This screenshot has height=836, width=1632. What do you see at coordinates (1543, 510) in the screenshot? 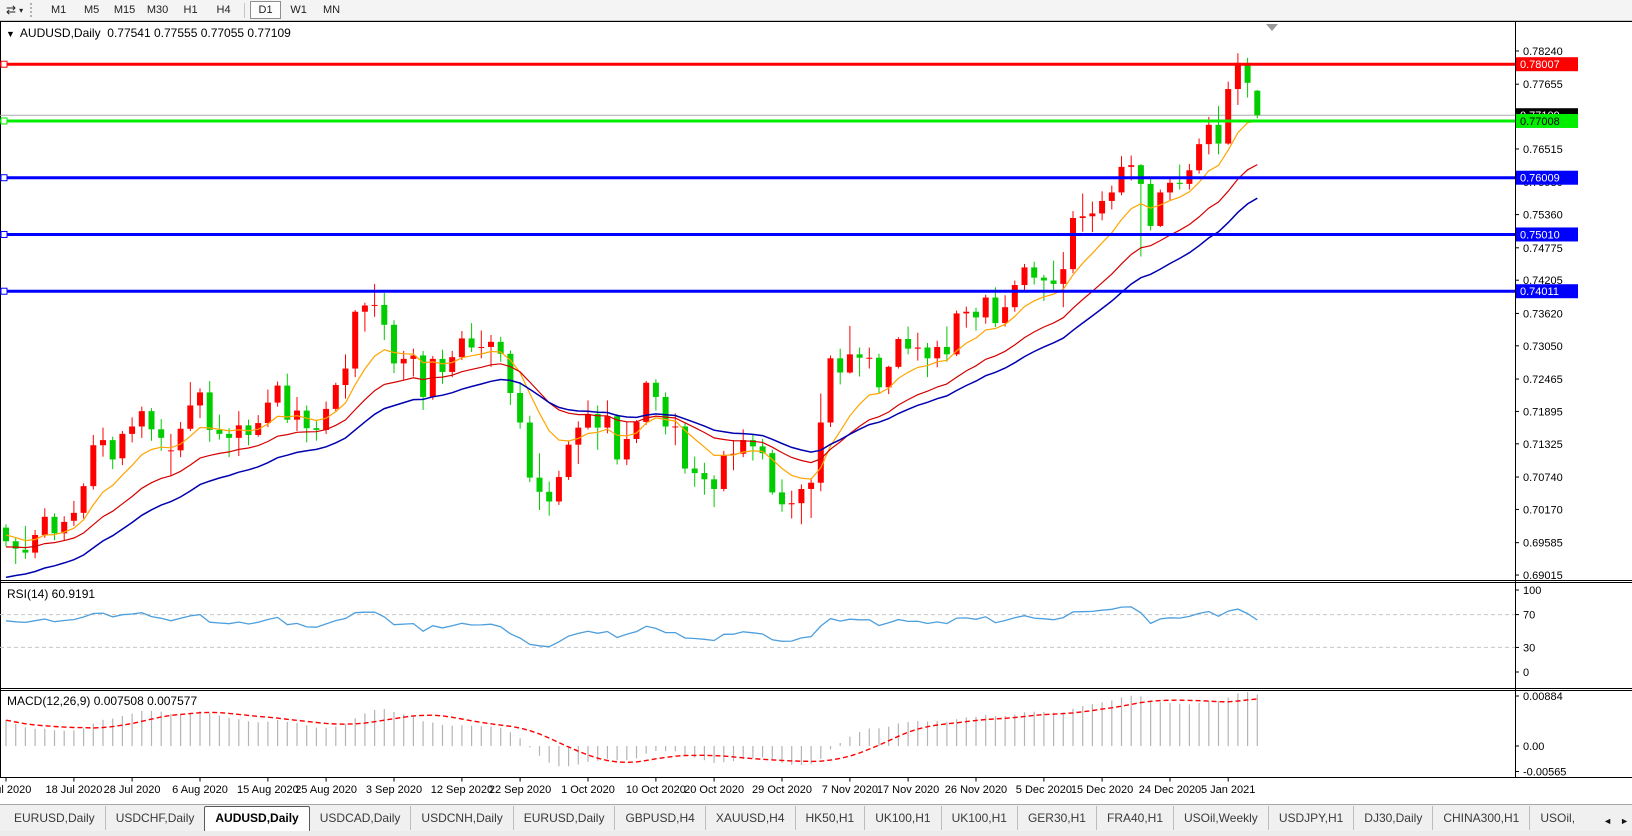
I see `svg-text: 0.70170` at bounding box center [1543, 510].